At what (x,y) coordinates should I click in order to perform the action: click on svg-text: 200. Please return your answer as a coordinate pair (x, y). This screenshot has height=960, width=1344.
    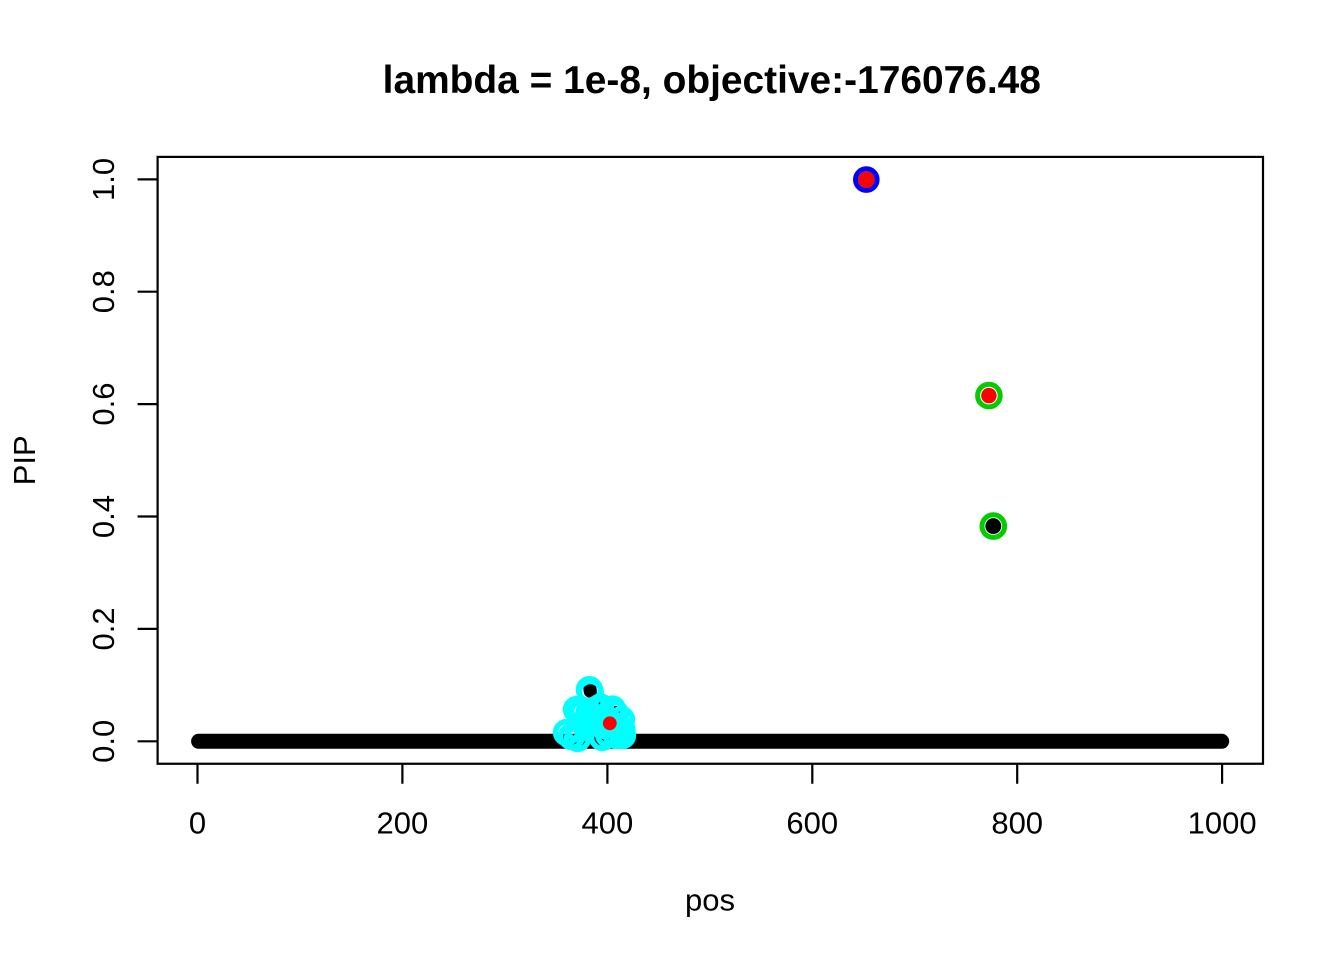
    Looking at the image, I should click on (403, 823).